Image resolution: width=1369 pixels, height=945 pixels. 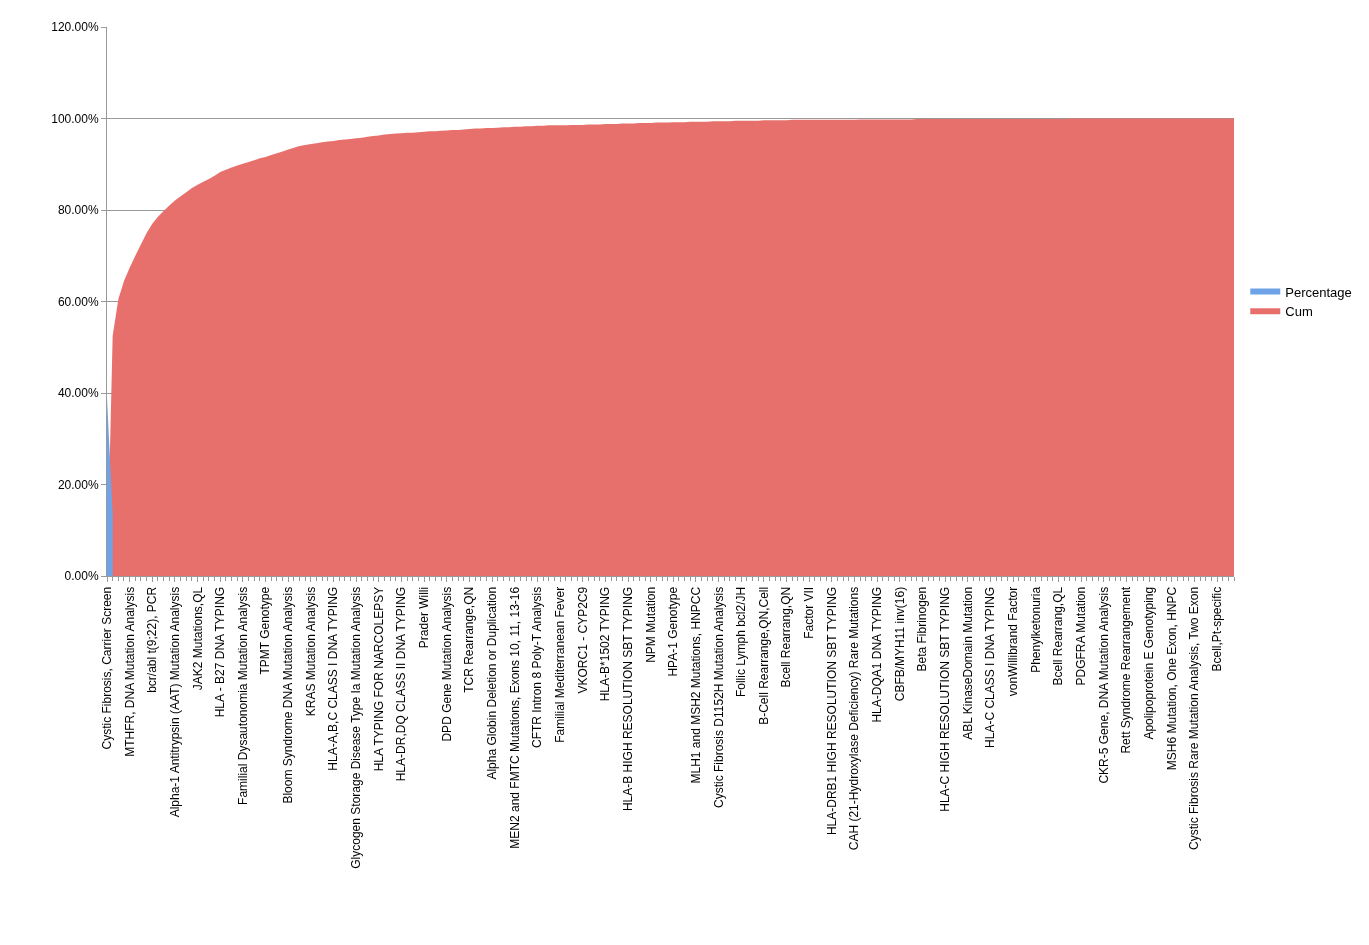 What do you see at coordinates (1299, 312) in the screenshot?
I see `legend-label: Cum` at bounding box center [1299, 312].